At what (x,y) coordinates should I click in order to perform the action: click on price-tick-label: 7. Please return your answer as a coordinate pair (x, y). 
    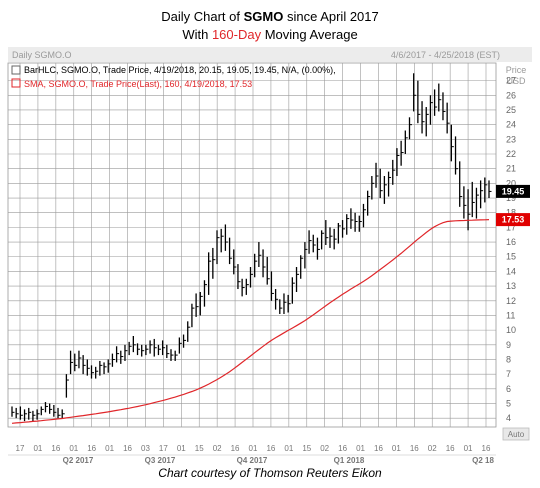
    Looking at the image, I should click on (508, 374).